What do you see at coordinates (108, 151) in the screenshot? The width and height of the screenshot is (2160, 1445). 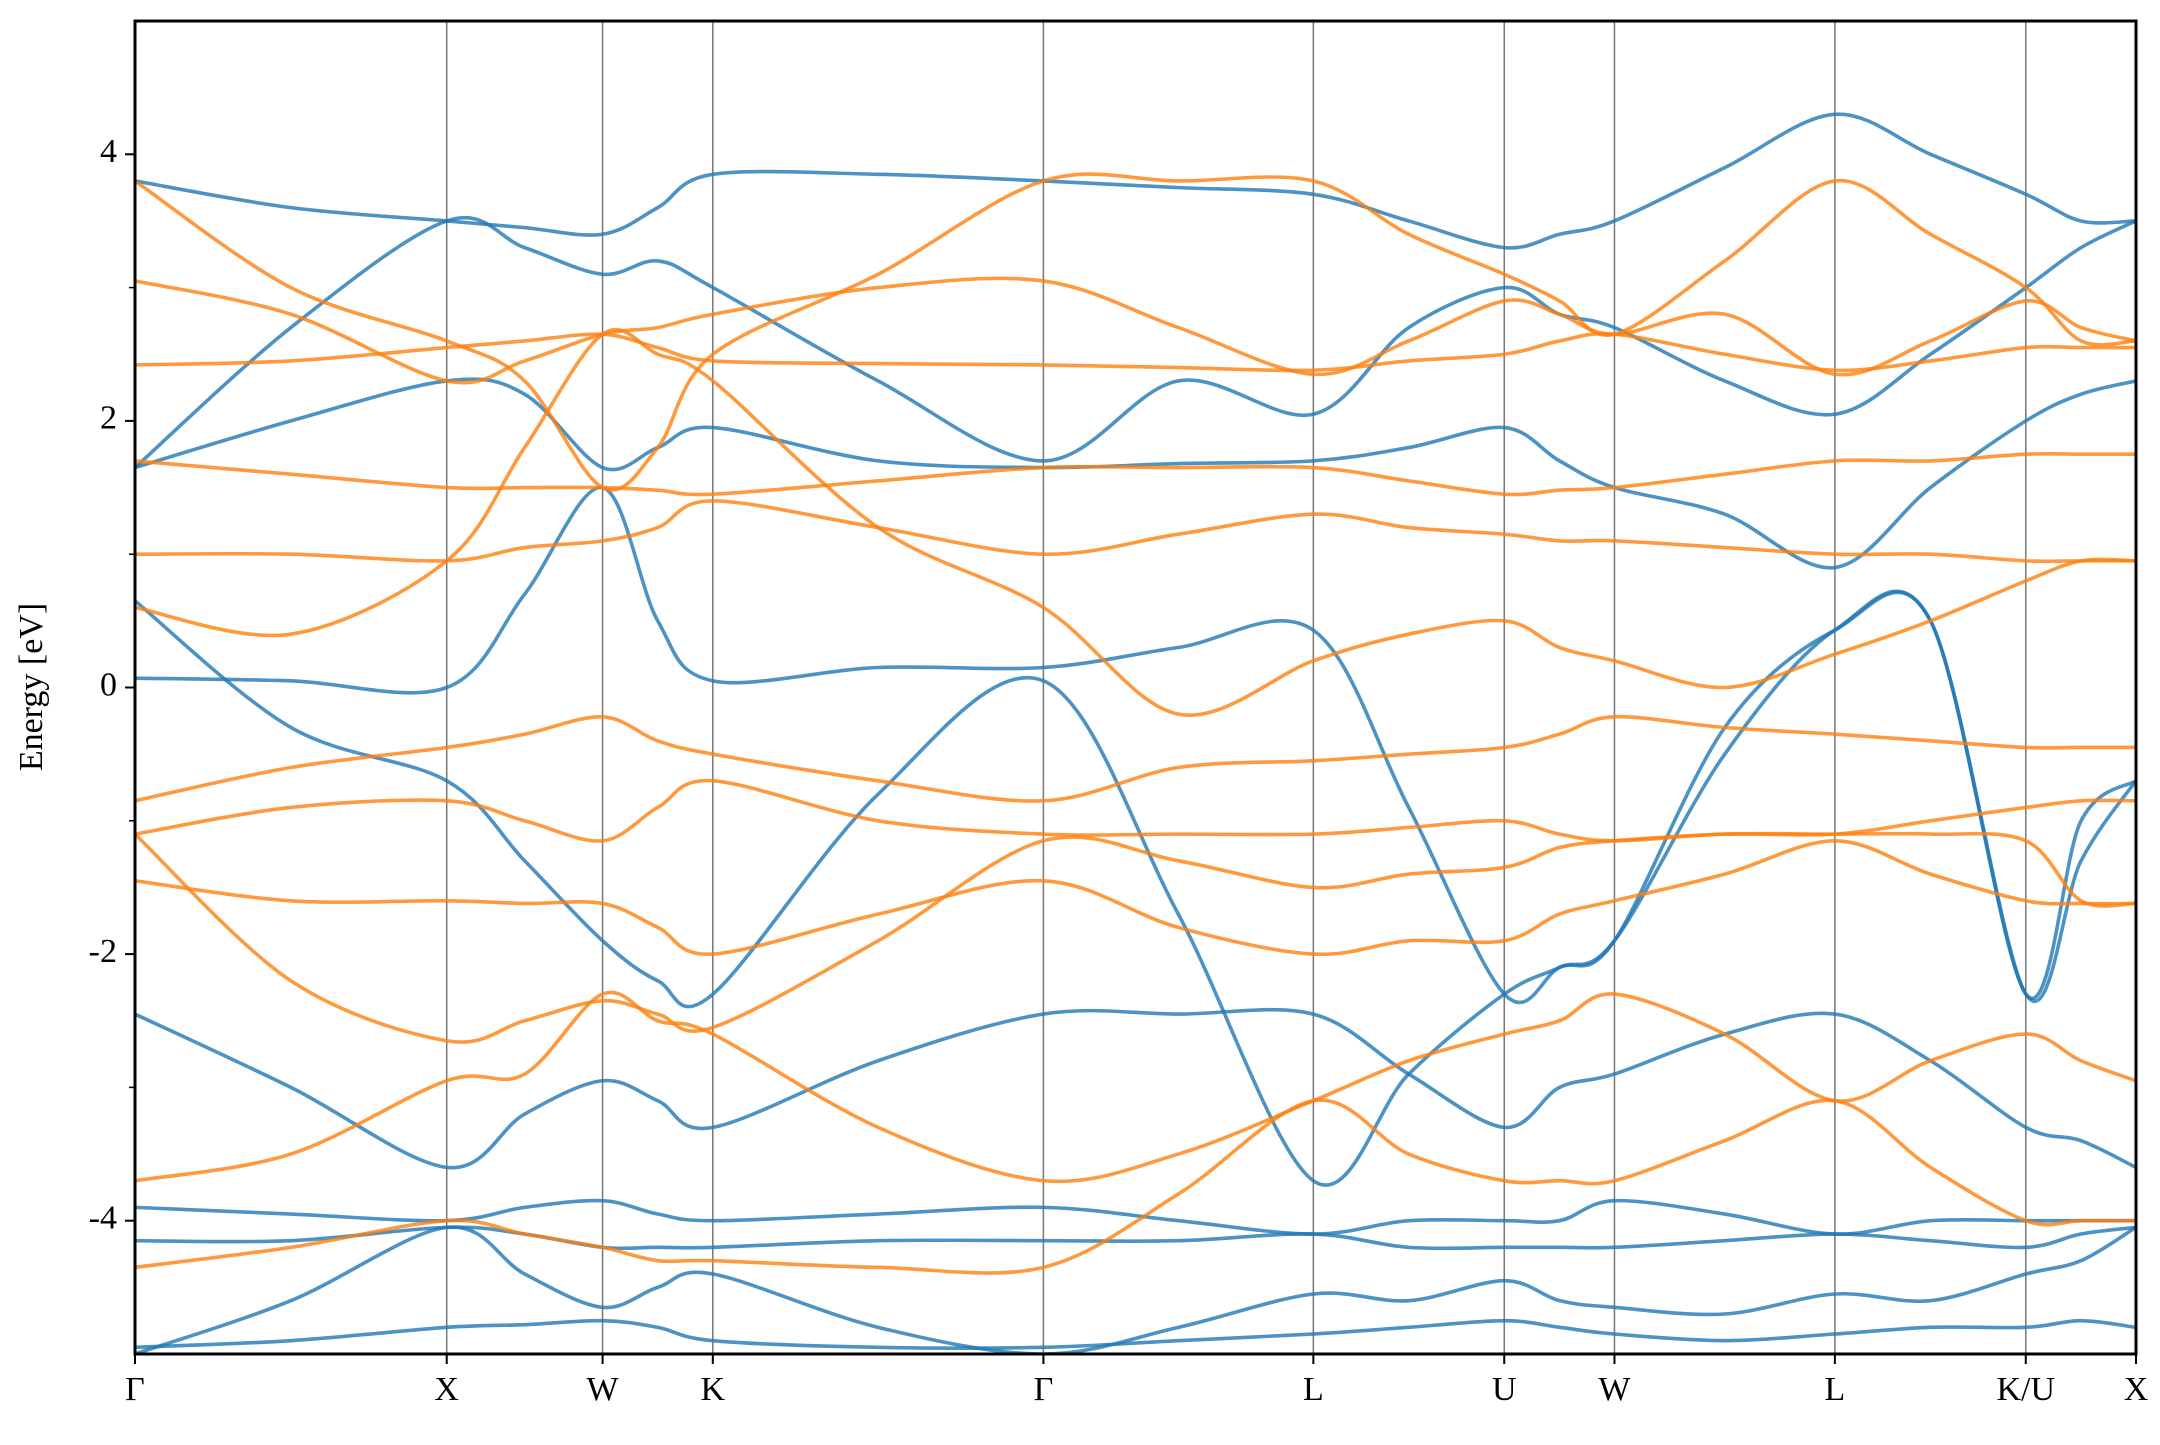 I see `y-tick-label: 4` at bounding box center [108, 151].